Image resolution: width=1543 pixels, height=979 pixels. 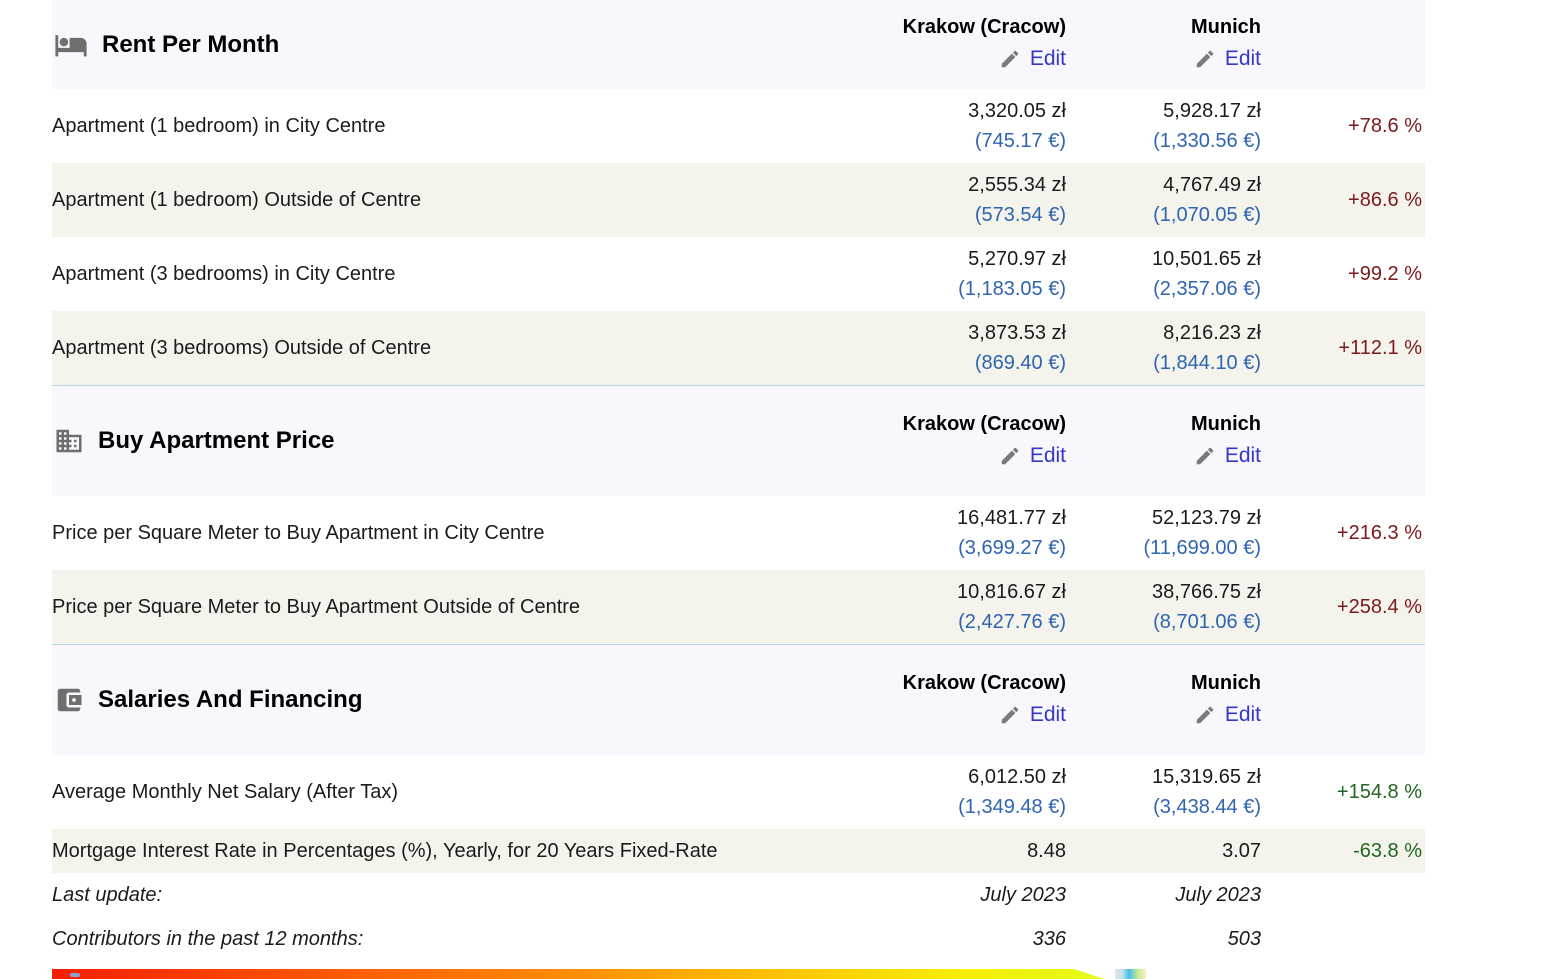 What do you see at coordinates (923, 348) in the screenshot?
I see `krakow-value: 3,873.53 zł (869.40 €)` at bounding box center [923, 348].